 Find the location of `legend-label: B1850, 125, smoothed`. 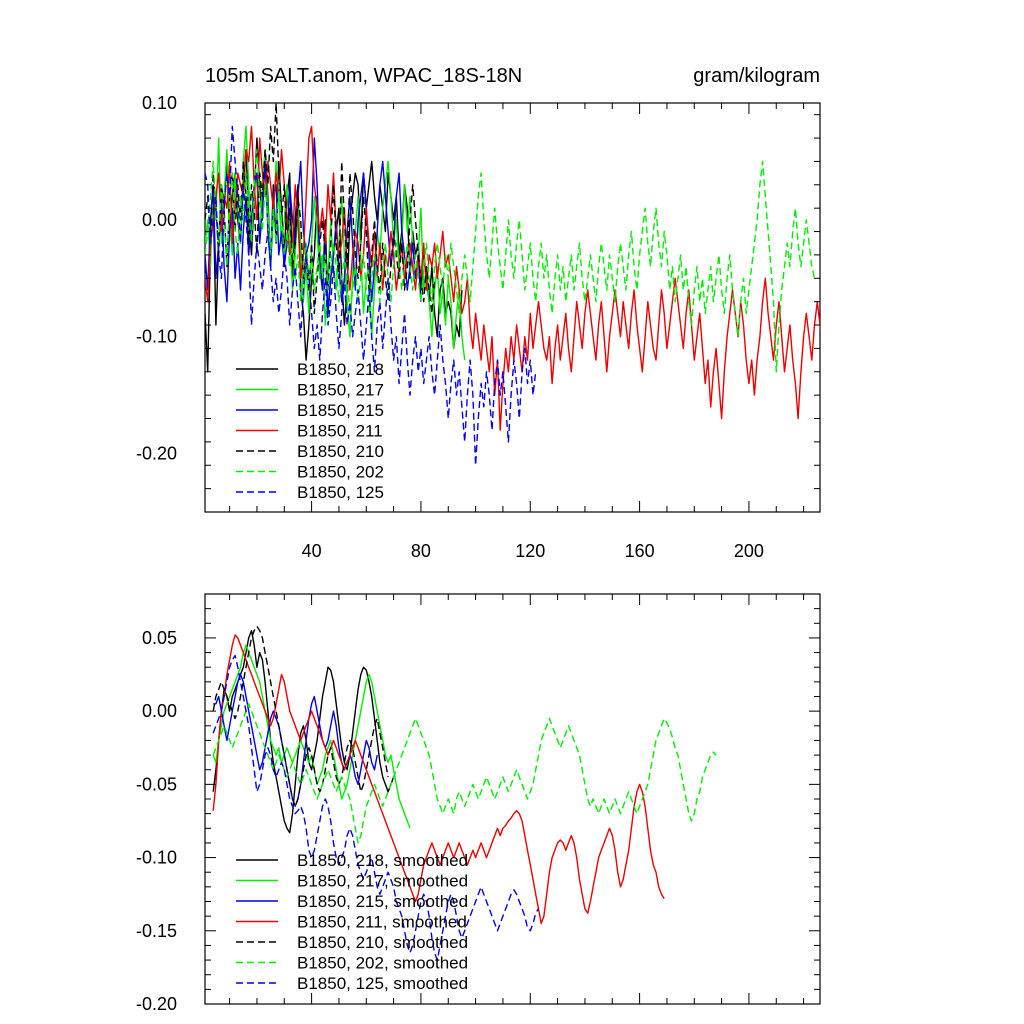

legend-label: B1850, 125, smoothed is located at coordinates (382, 983).